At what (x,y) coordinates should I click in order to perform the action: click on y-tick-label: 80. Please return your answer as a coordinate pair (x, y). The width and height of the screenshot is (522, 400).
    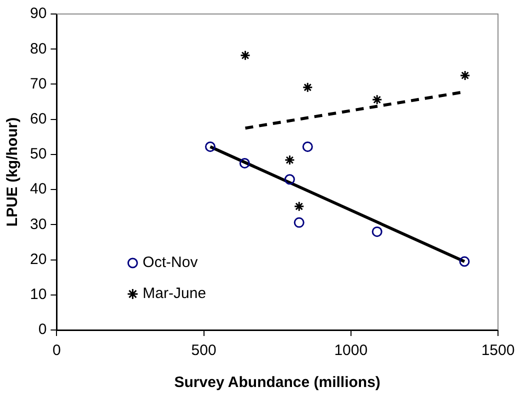
    Looking at the image, I should click on (38, 49).